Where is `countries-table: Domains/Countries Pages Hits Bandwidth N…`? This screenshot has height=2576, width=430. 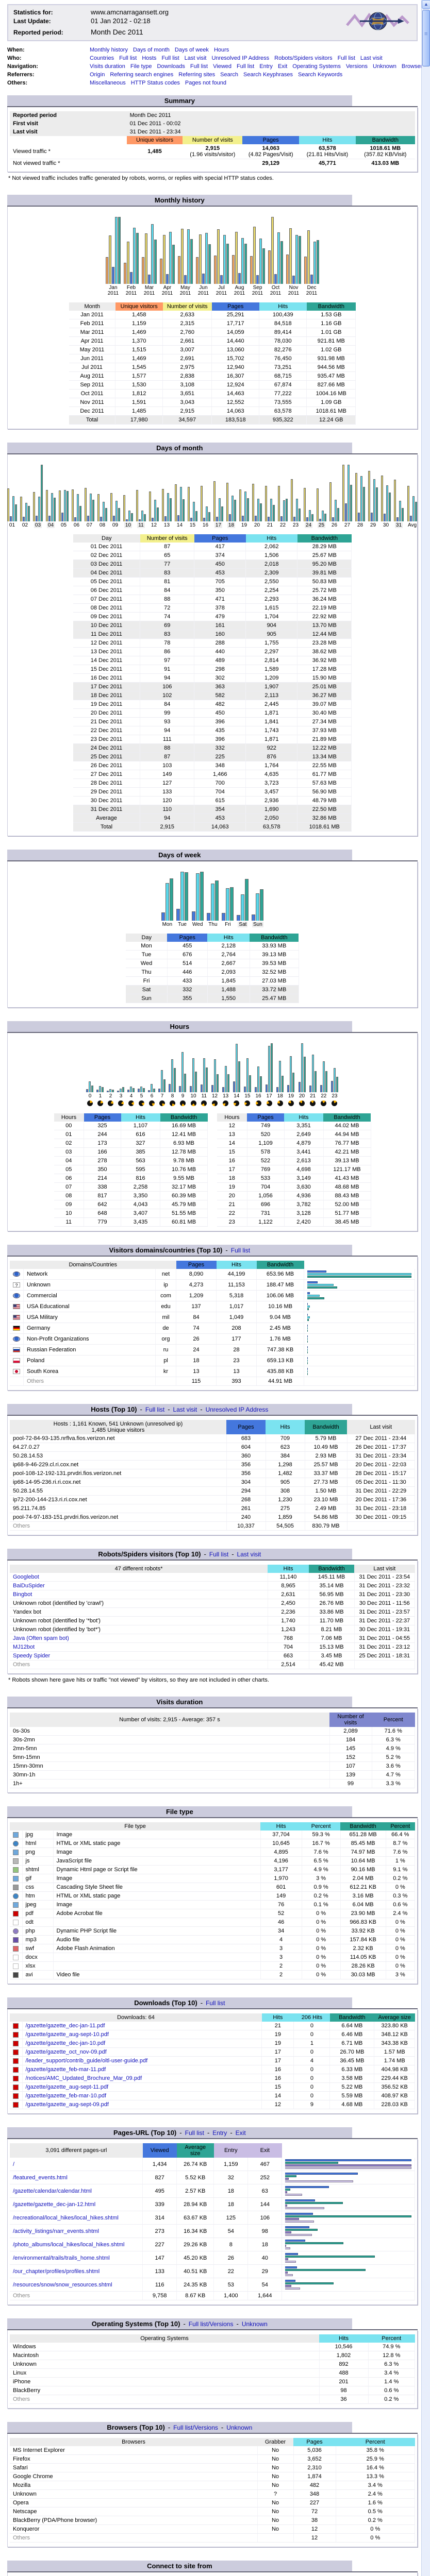
countries-table: Domains/Countries Pages Hits Bandwidth N… is located at coordinates (213, 1323).